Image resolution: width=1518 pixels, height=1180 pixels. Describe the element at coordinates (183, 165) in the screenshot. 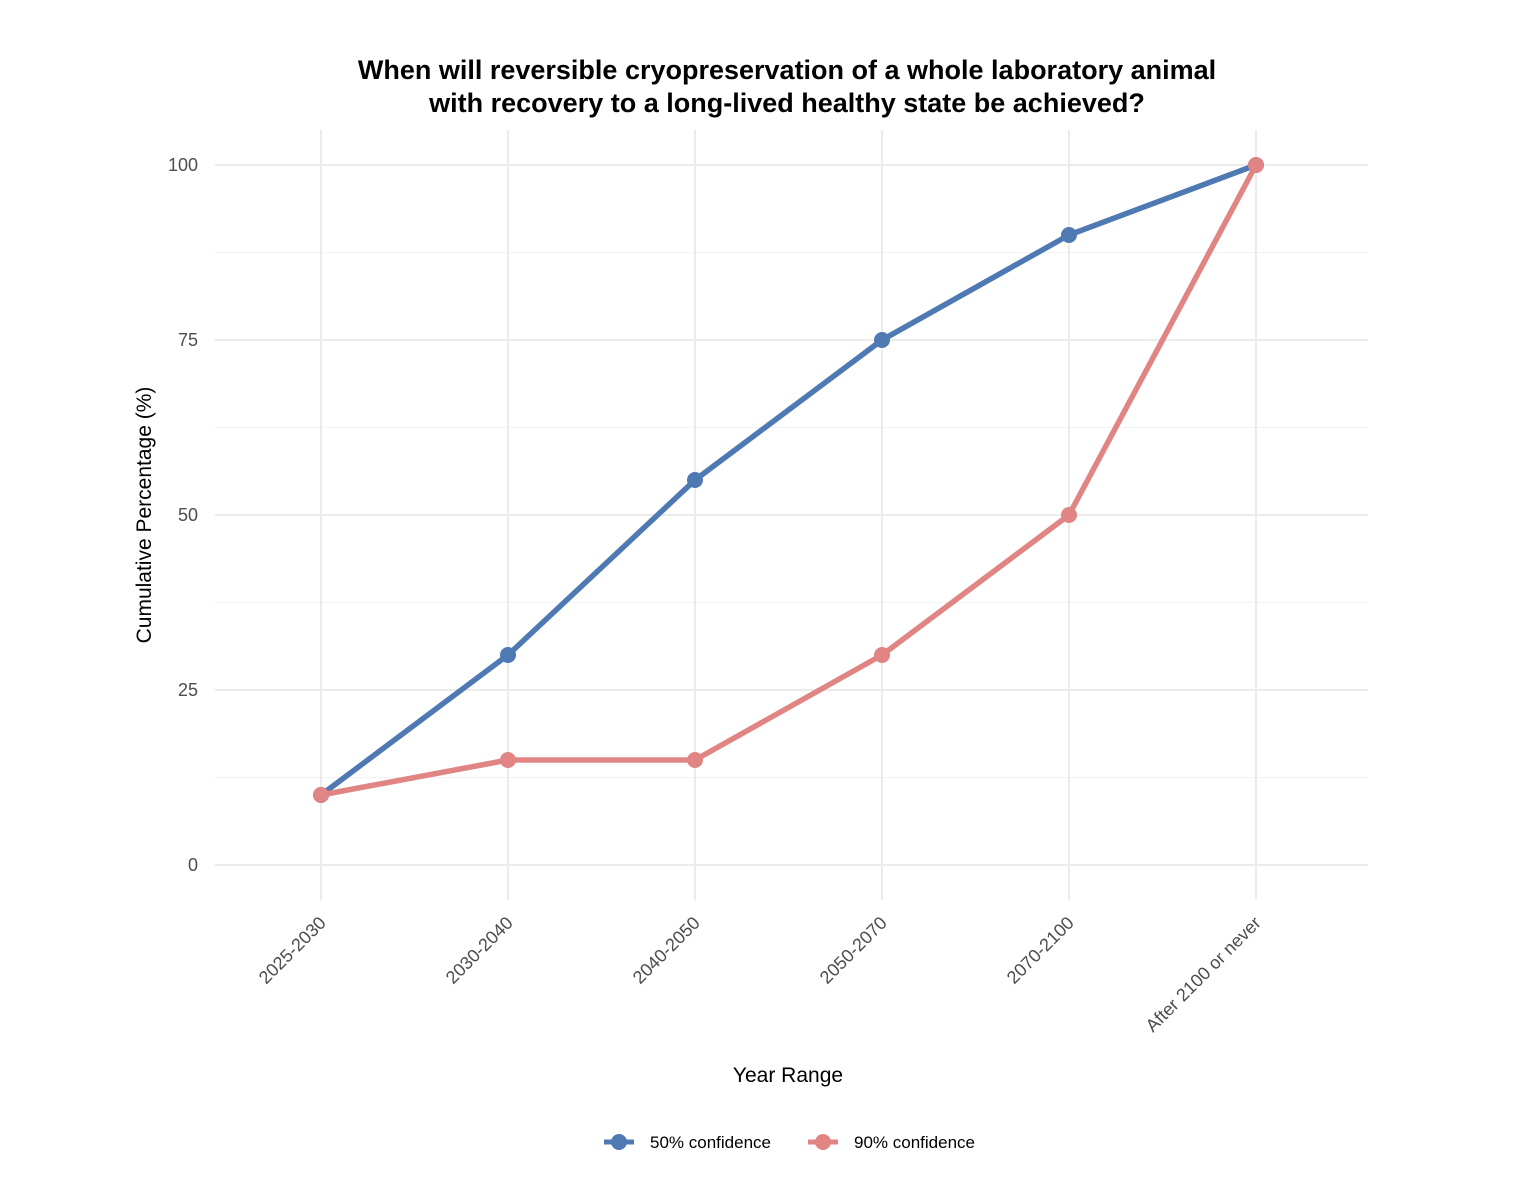

I see `y-tick-label: 100` at that location.